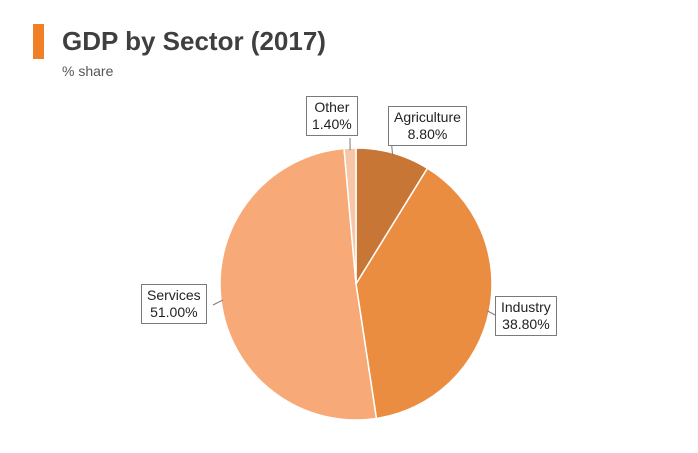 Image resolution: width=698 pixels, height=453 pixels. I want to click on slice-label-agriculture: Agriculture 8.80%, so click(427, 126).